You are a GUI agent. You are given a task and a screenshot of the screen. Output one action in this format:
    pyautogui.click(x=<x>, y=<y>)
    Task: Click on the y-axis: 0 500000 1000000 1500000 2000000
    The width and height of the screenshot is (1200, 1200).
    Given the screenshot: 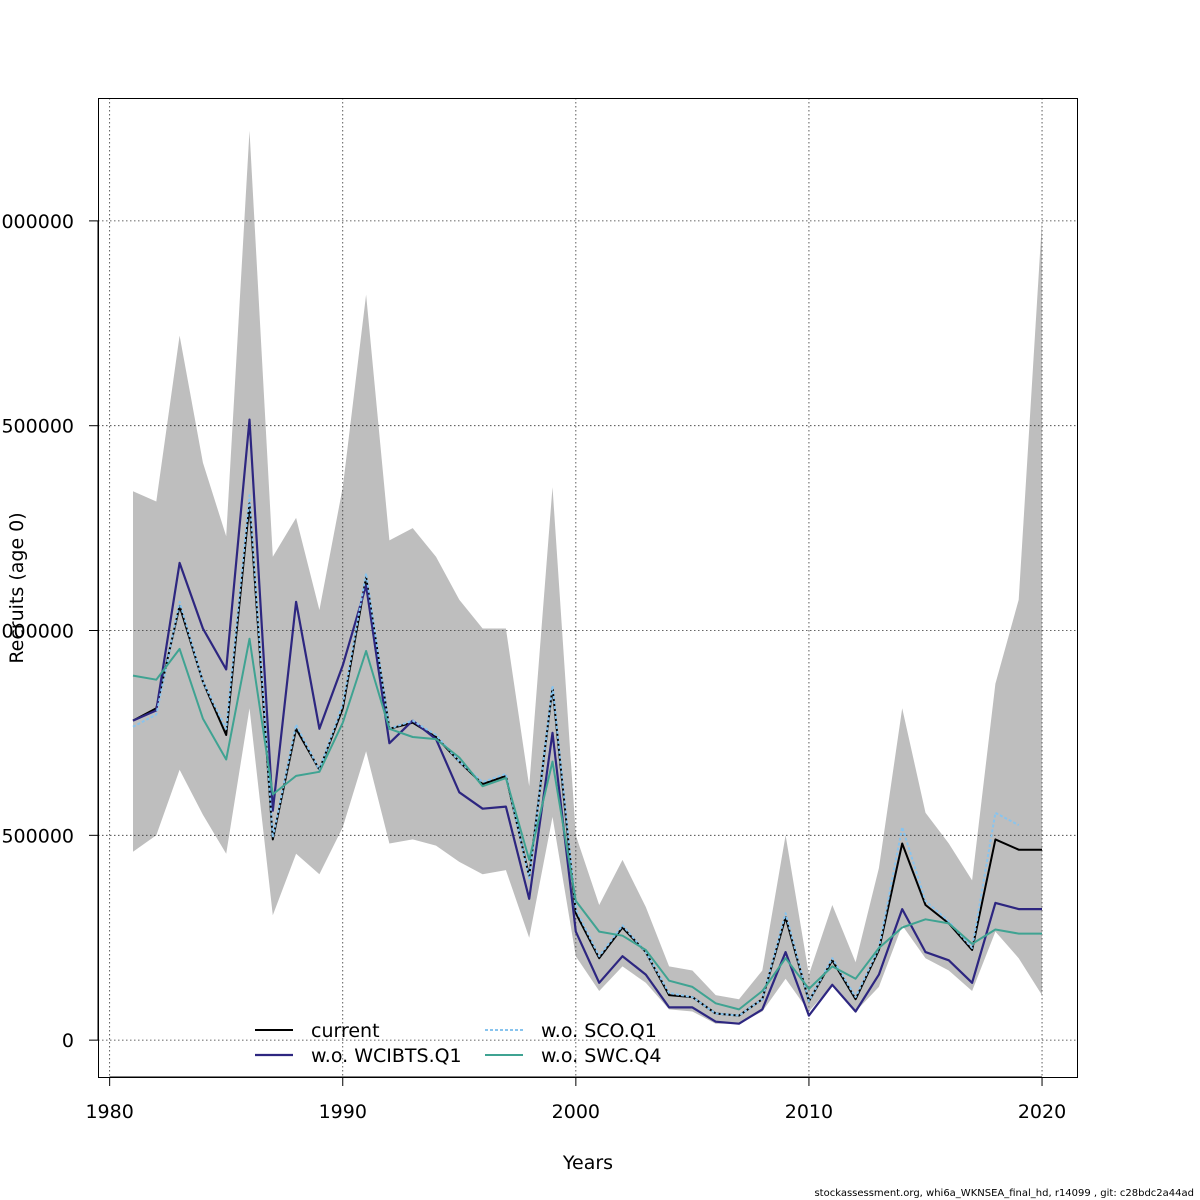 What is the action you would take?
    pyautogui.click(x=49, y=631)
    